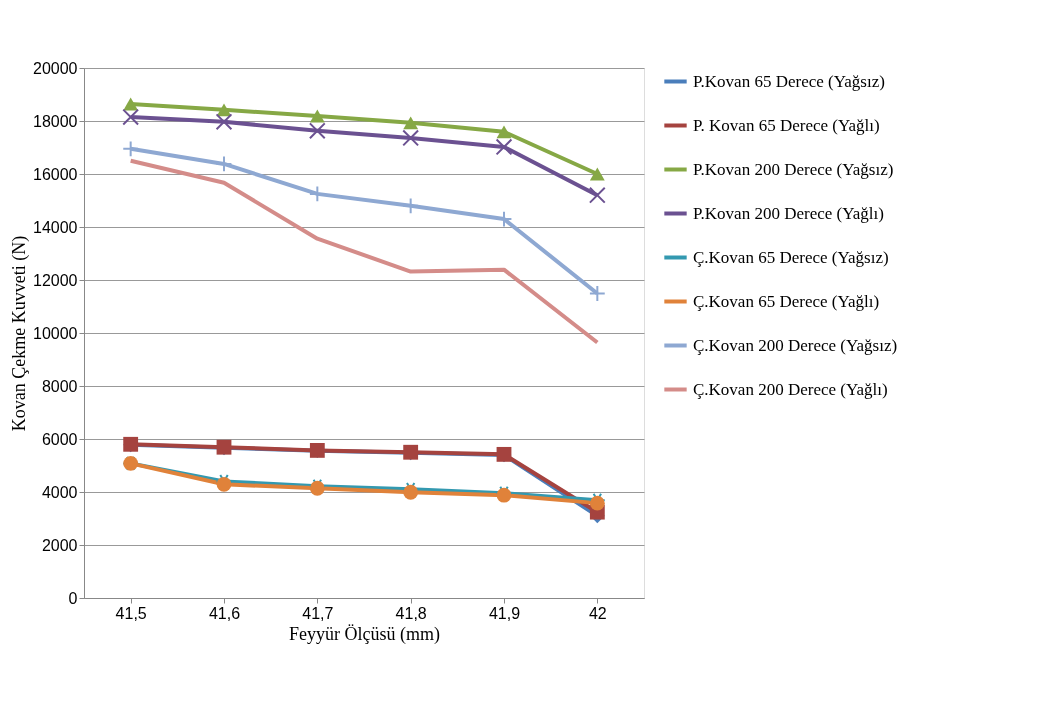  Describe the element at coordinates (789, 81) in the screenshot. I see `legend-label: P.Kovan 65 Derece (Yağsız)` at that location.